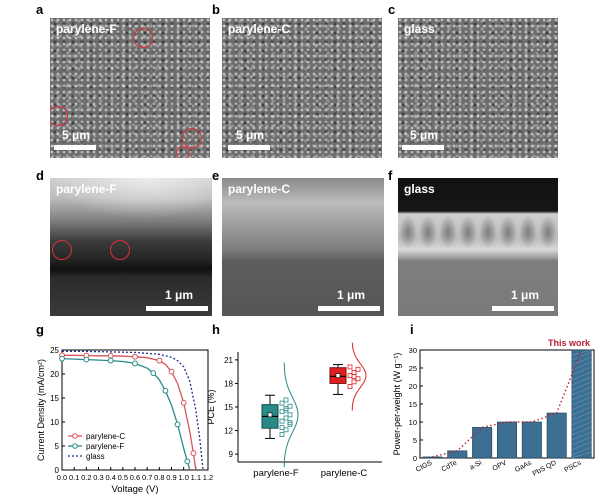 This screenshot has height=500, width=600. What do you see at coordinates (40, 329) in the screenshot?
I see `panel-g-label: g` at bounding box center [40, 329].